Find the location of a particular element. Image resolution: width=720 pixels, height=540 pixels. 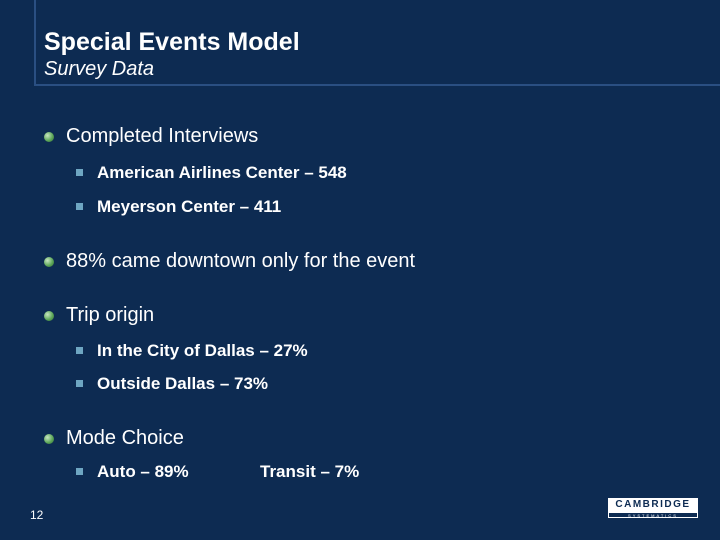

bullet-downtown-only: 88% came downtown only for the event is located at coordinates (229, 261).